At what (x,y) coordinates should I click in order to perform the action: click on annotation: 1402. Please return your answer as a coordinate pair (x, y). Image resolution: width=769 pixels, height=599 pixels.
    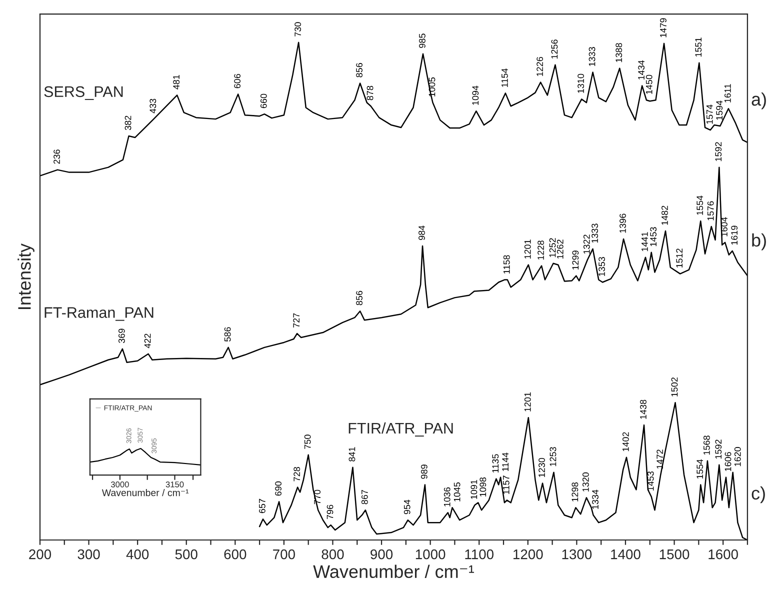
    Looking at the image, I should click on (625, 442).